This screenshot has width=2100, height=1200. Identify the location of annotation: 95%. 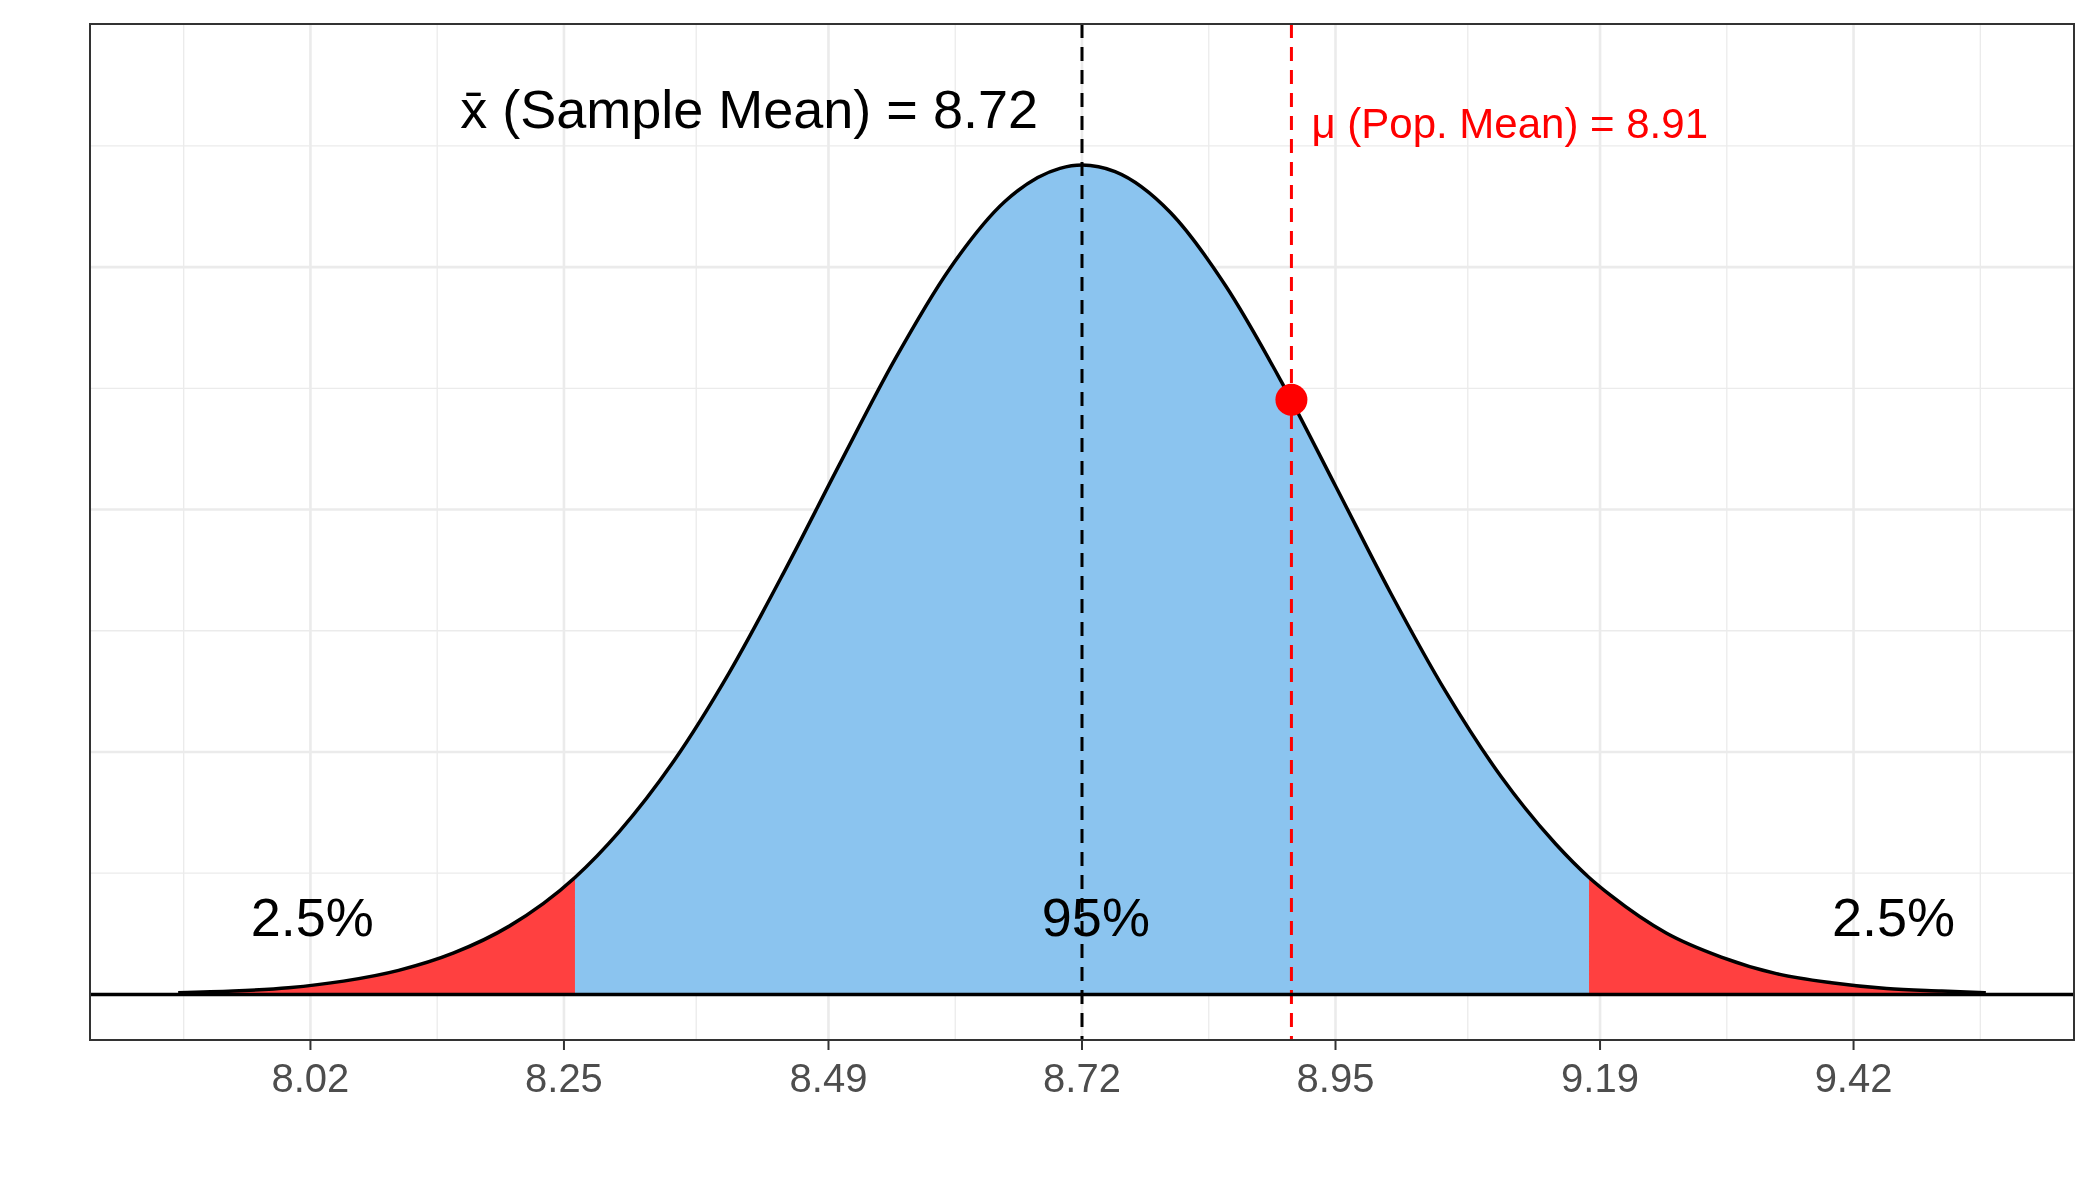
(1095, 917).